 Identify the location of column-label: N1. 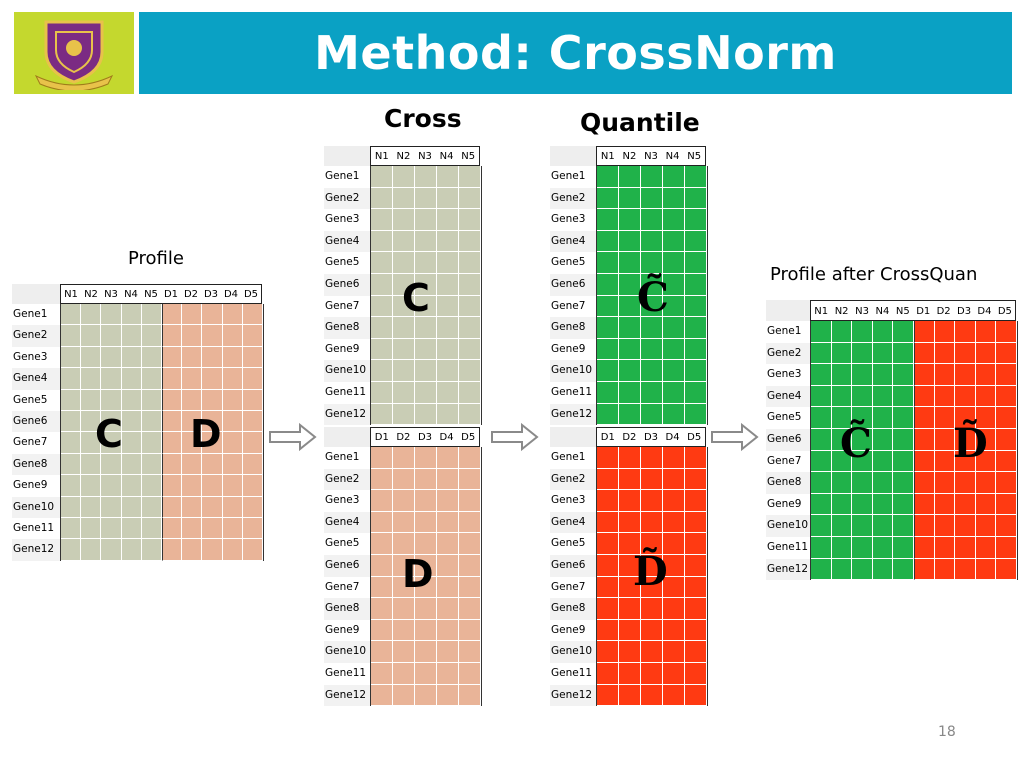
(607, 156).